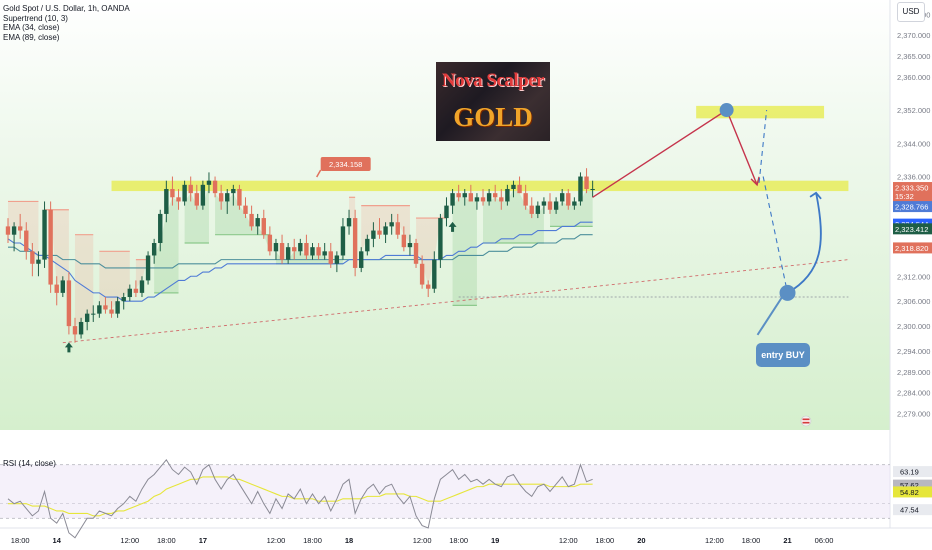  I want to click on price-label-4: 2,323.412, so click(911, 229).